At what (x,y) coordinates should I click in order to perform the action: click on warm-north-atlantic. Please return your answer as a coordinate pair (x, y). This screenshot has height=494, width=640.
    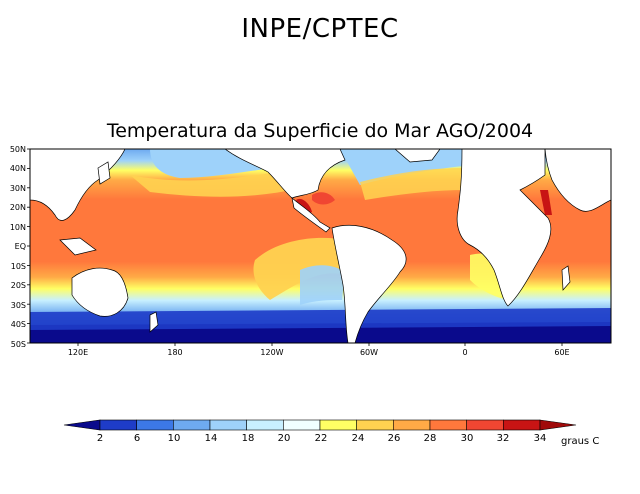
    Looking at the image, I should click on (412, 184).